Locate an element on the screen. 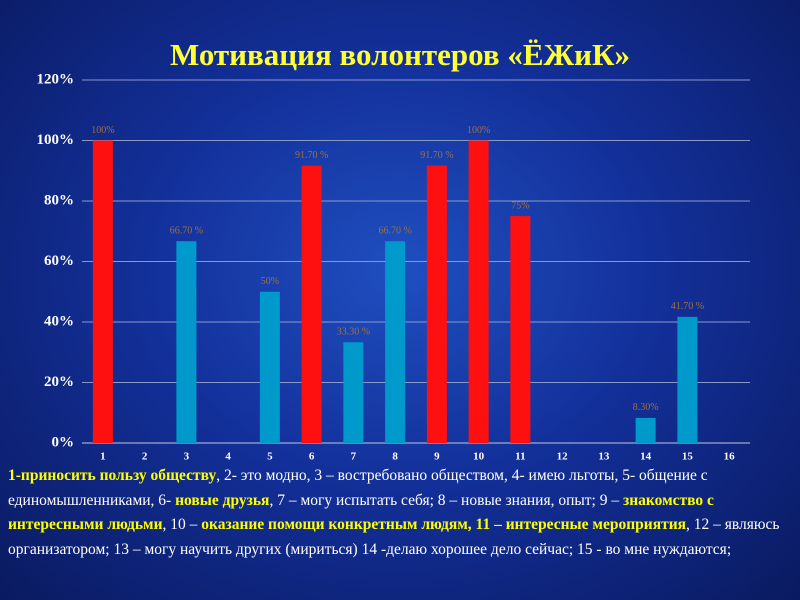 The image size is (800, 600). x-tick-label: 16 is located at coordinates (730, 457).